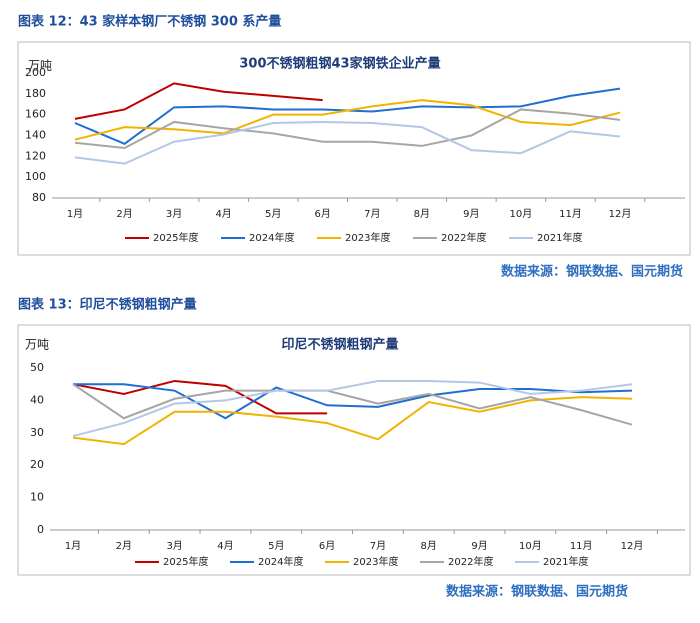 This screenshot has height=623, width=700. What do you see at coordinates (37, 399) in the screenshot?
I see `y-tick-label: 40` at bounding box center [37, 399].